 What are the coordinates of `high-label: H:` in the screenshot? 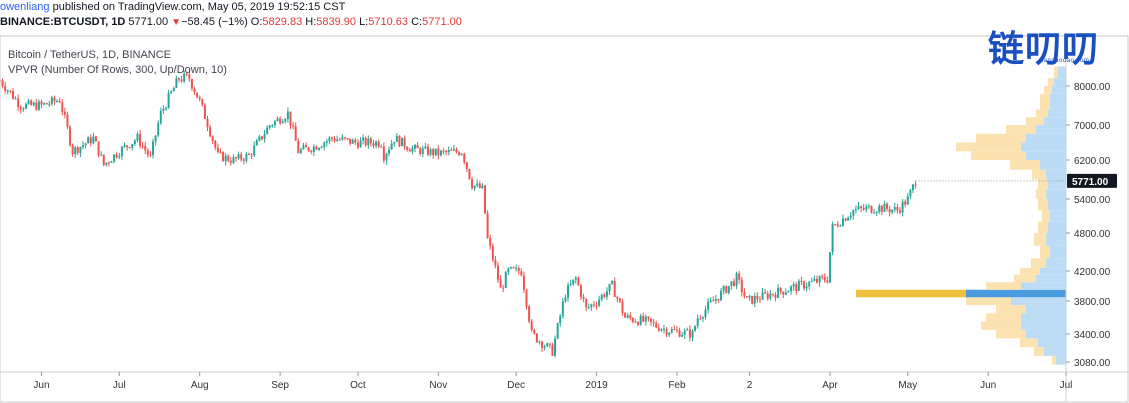 It's located at (311, 22).